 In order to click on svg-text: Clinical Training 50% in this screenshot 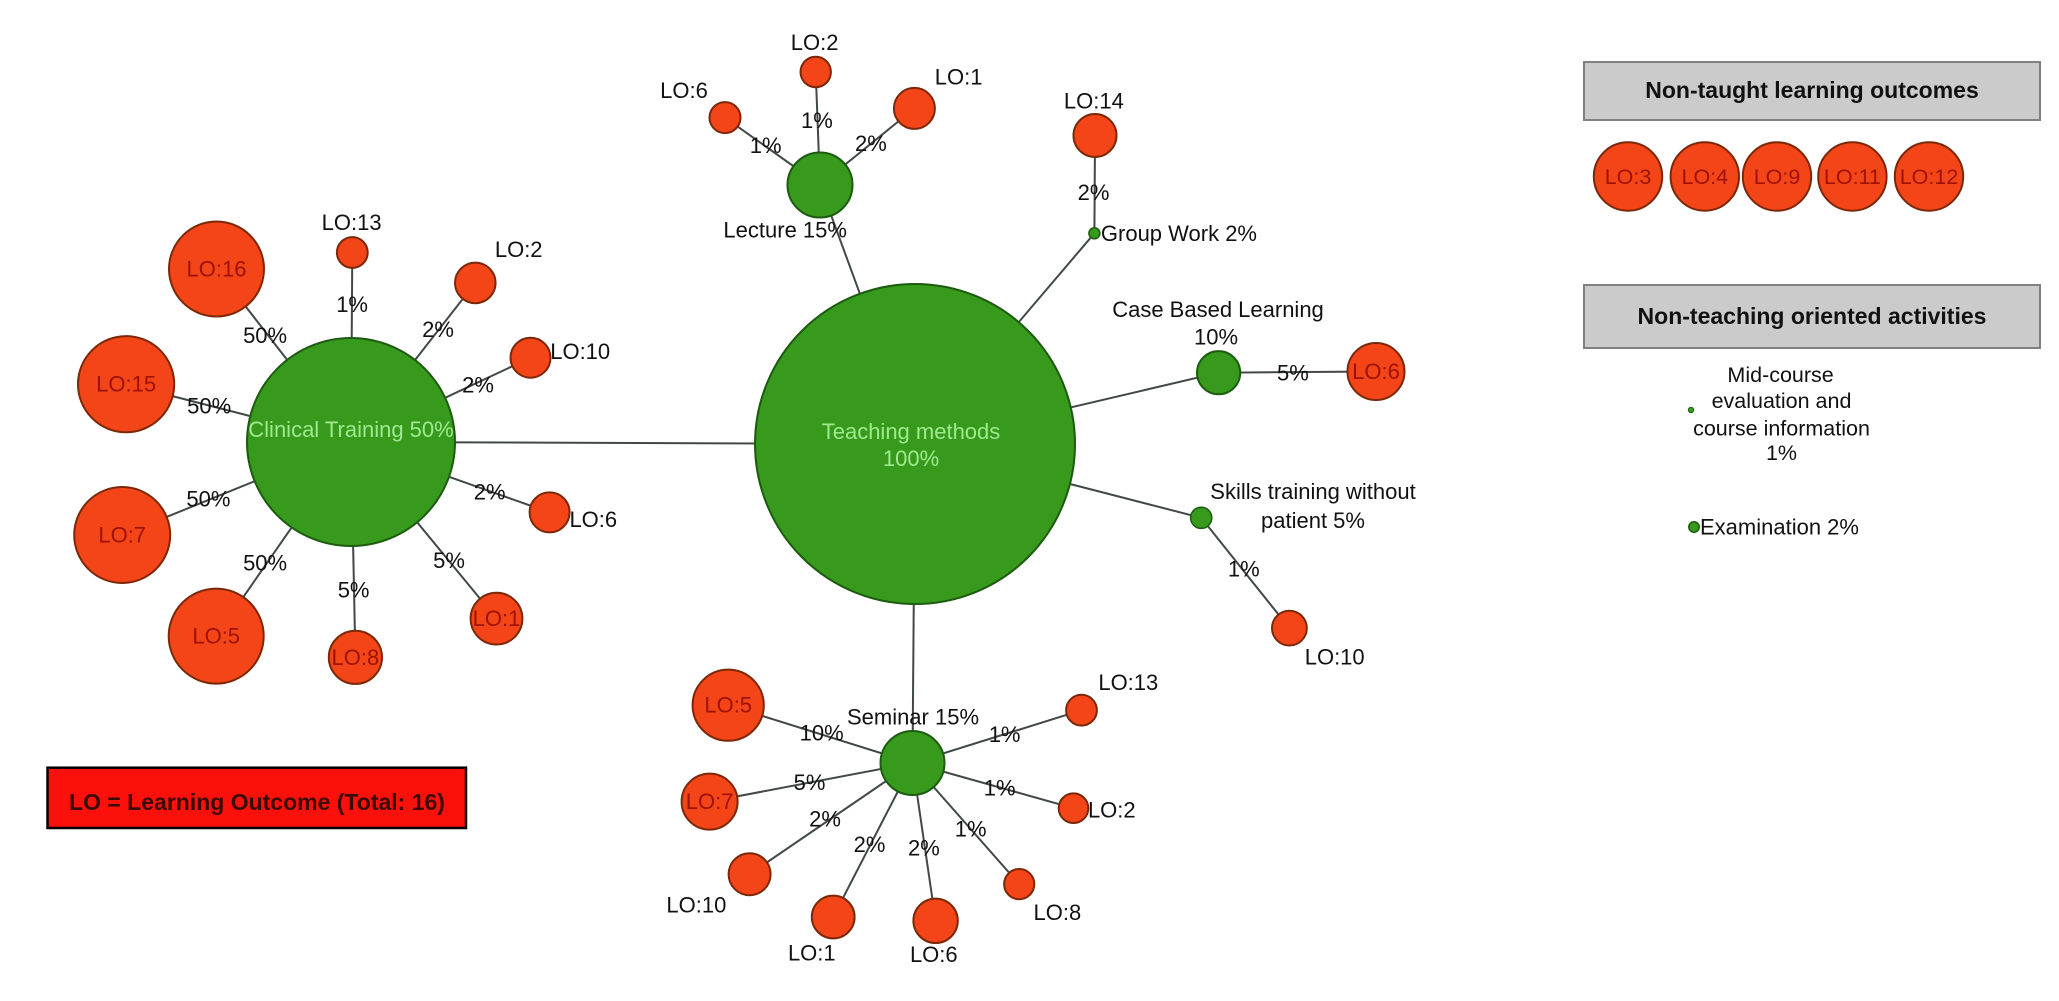, I will do `click(350, 429)`.